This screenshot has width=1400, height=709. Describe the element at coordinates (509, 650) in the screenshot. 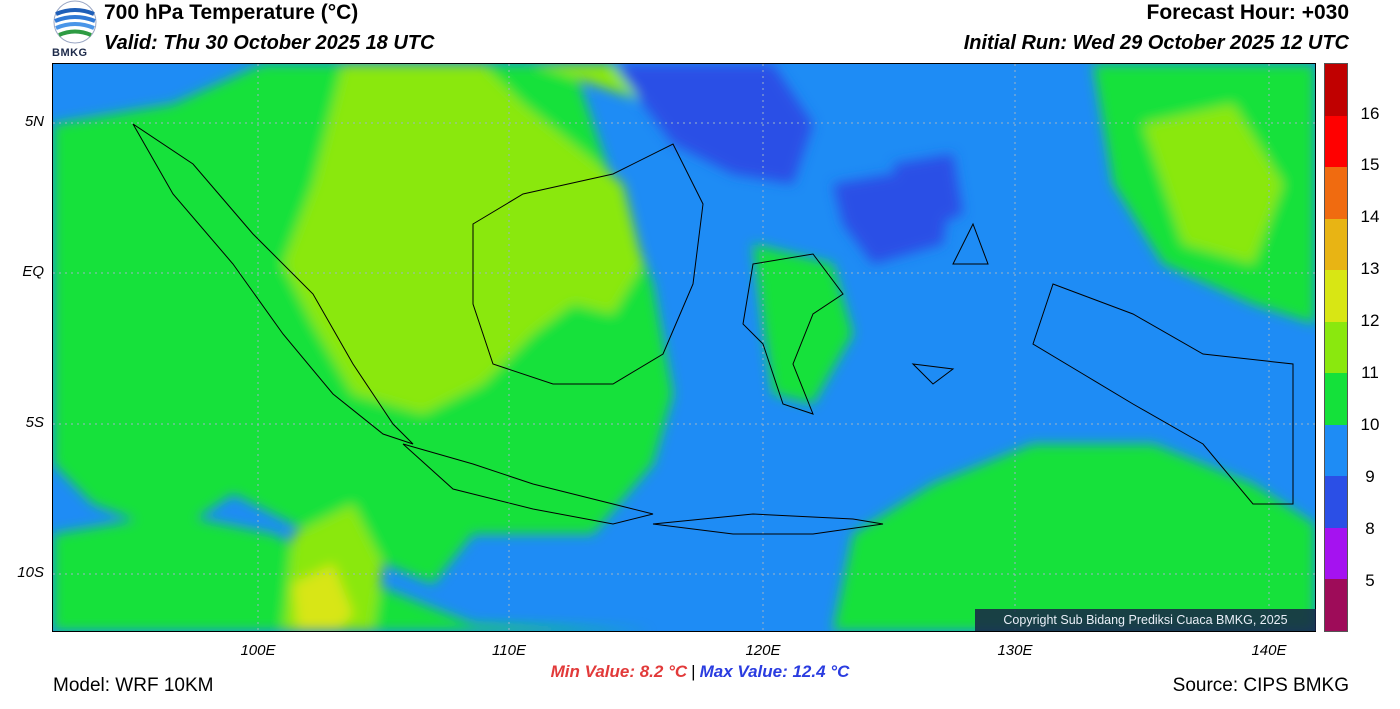

I see `lon-label-110e: 110E` at that location.